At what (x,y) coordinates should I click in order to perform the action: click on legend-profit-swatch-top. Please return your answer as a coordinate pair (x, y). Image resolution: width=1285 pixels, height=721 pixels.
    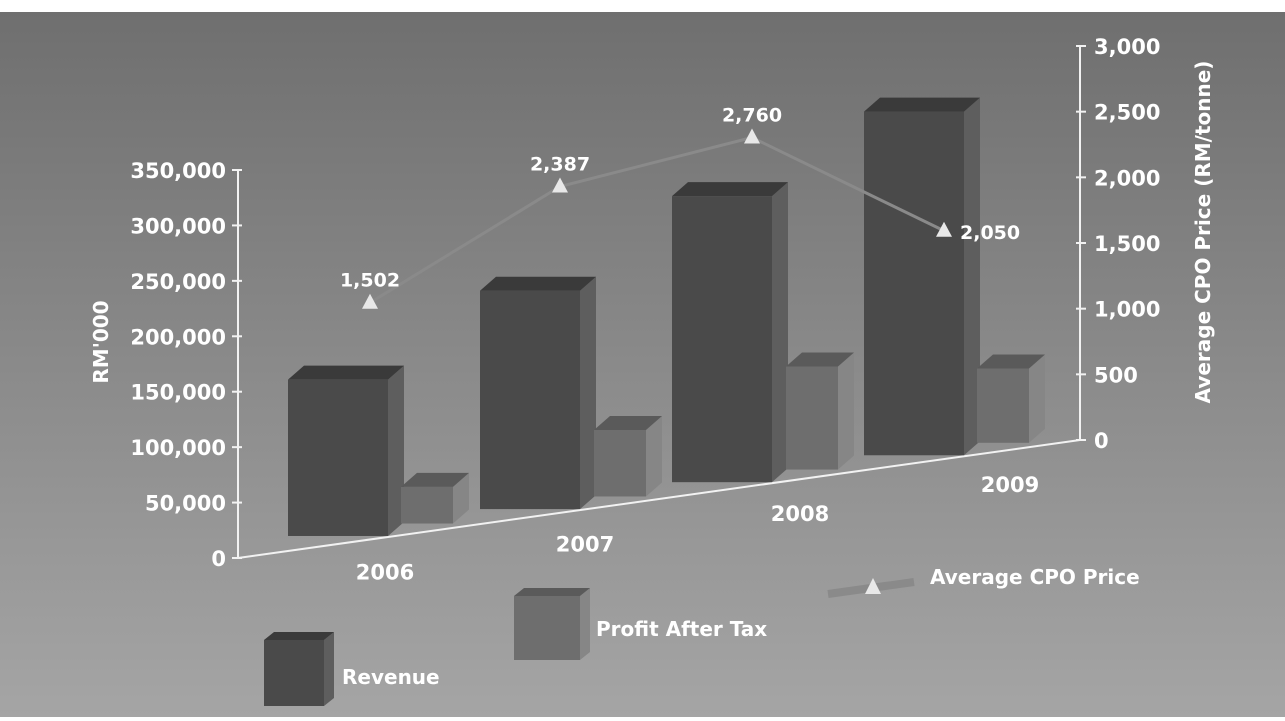
    Looking at the image, I should click on (552, 592).